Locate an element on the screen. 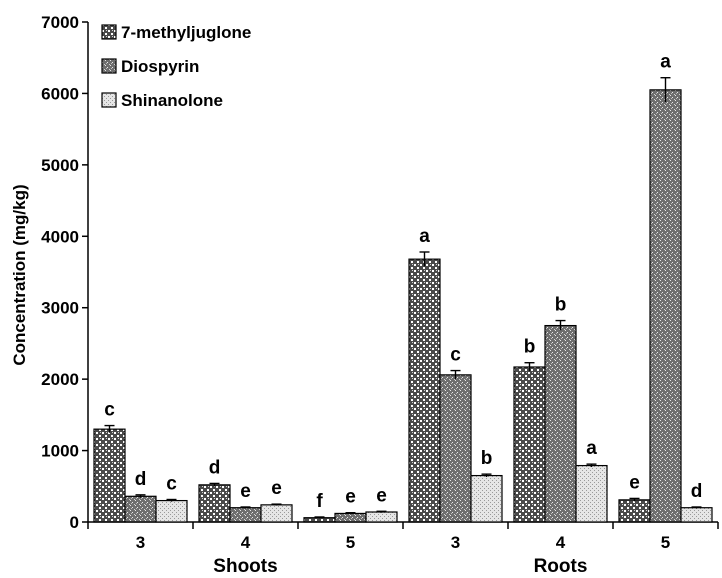 The width and height of the screenshot is (722, 578). y-tick-label: 5000 is located at coordinates (60, 165).